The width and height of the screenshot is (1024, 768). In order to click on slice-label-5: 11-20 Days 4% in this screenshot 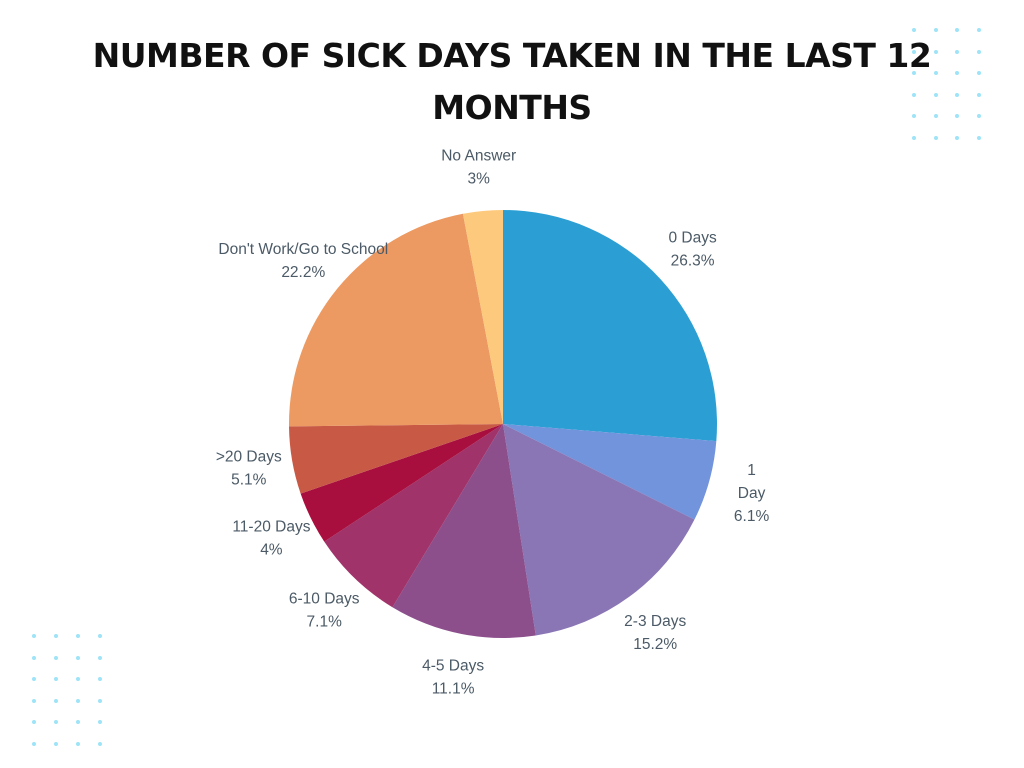, I will do `click(271, 538)`.